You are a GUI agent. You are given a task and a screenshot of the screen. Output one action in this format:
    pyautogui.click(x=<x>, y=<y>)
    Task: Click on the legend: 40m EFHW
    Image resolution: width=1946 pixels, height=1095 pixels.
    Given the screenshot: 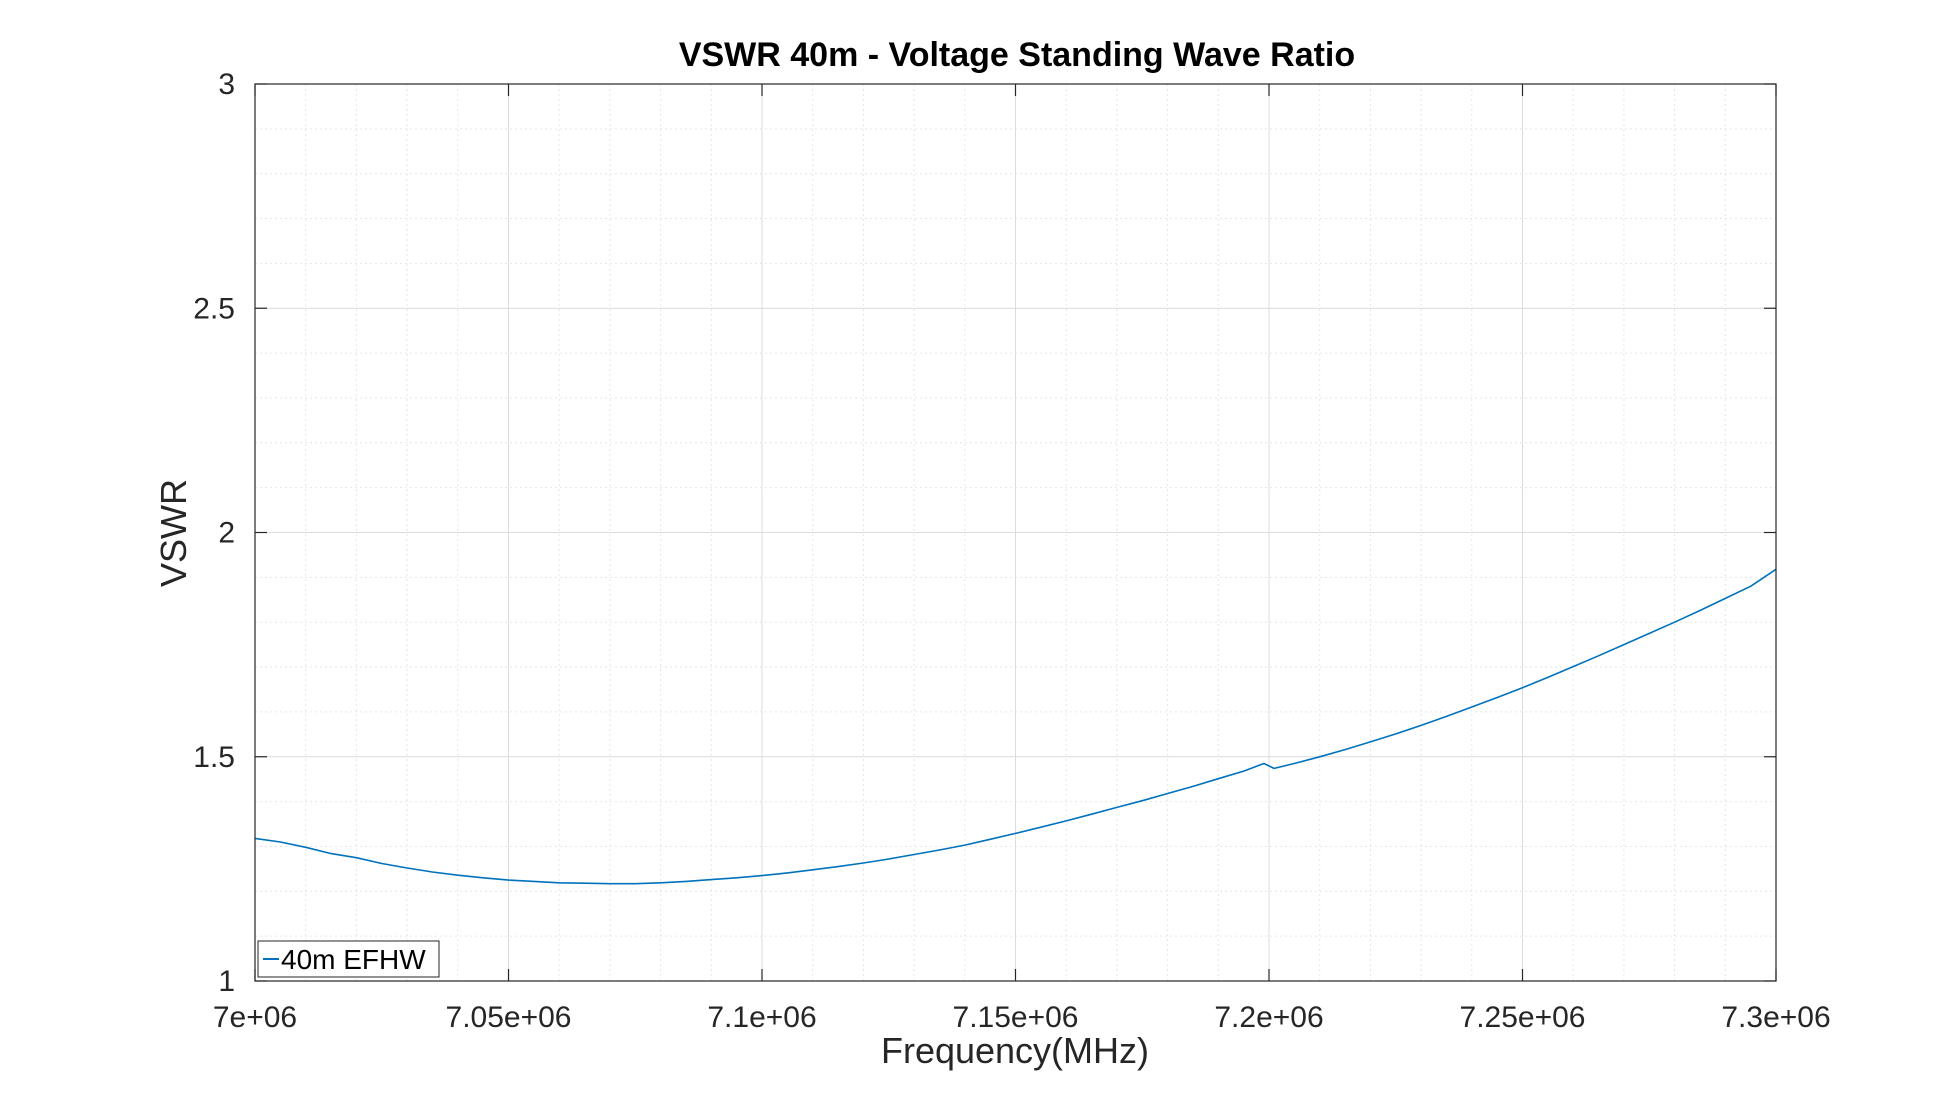 What is the action you would take?
    pyautogui.click(x=348, y=959)
    